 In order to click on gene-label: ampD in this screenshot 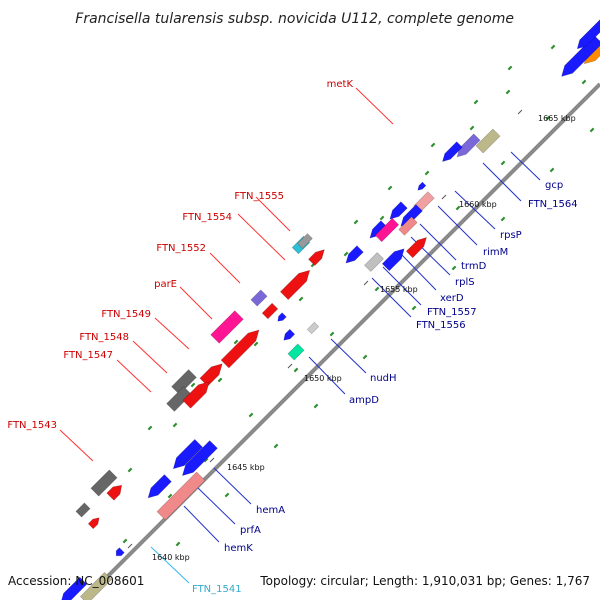, I will do `click(364, 400)`.